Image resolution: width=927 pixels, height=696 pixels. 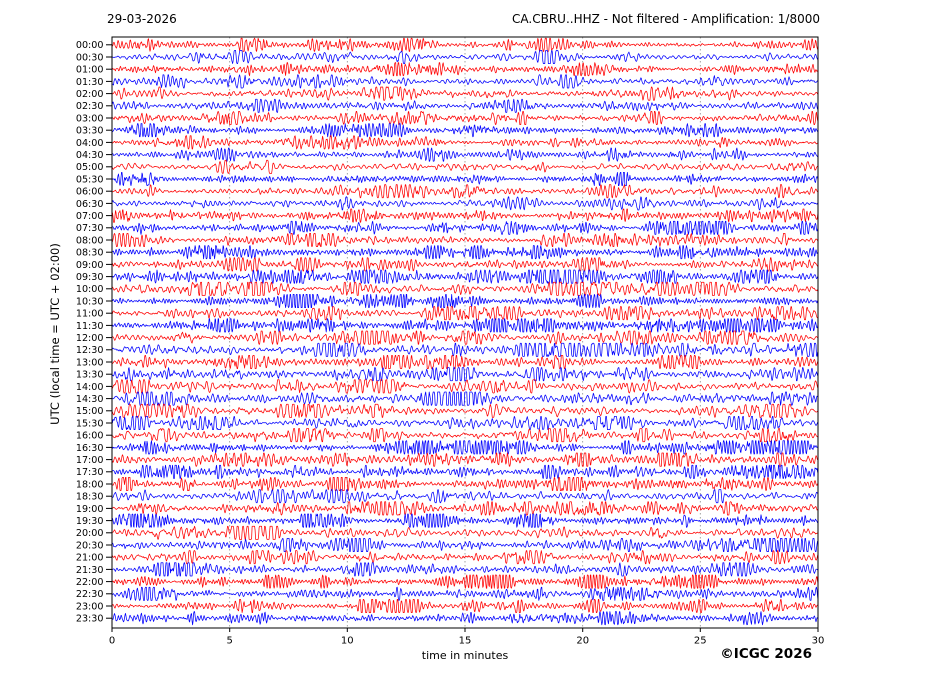 I want to click on row-label: 13:30, so click(x=90, y=375).